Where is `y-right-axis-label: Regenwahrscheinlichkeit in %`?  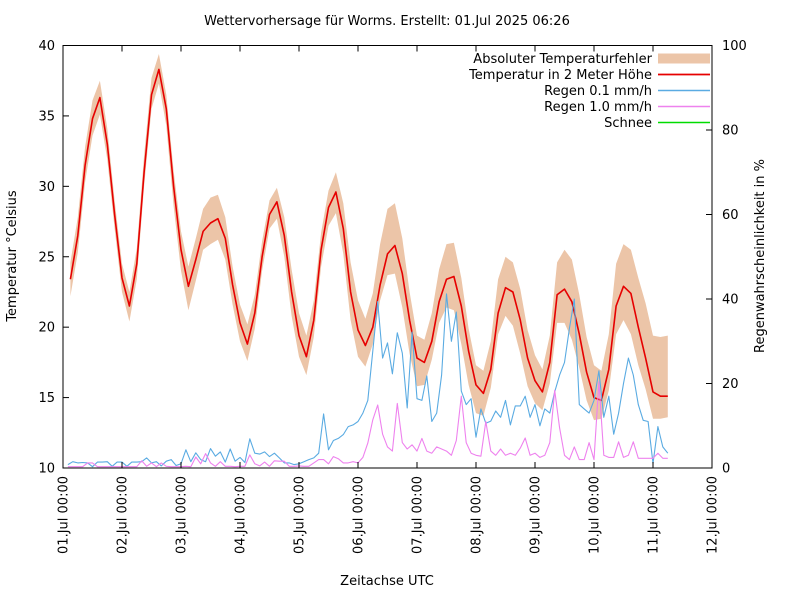 y-right-axis-label: Regenwahrscheinlichkeit in % is located at coordinates (760, 256).